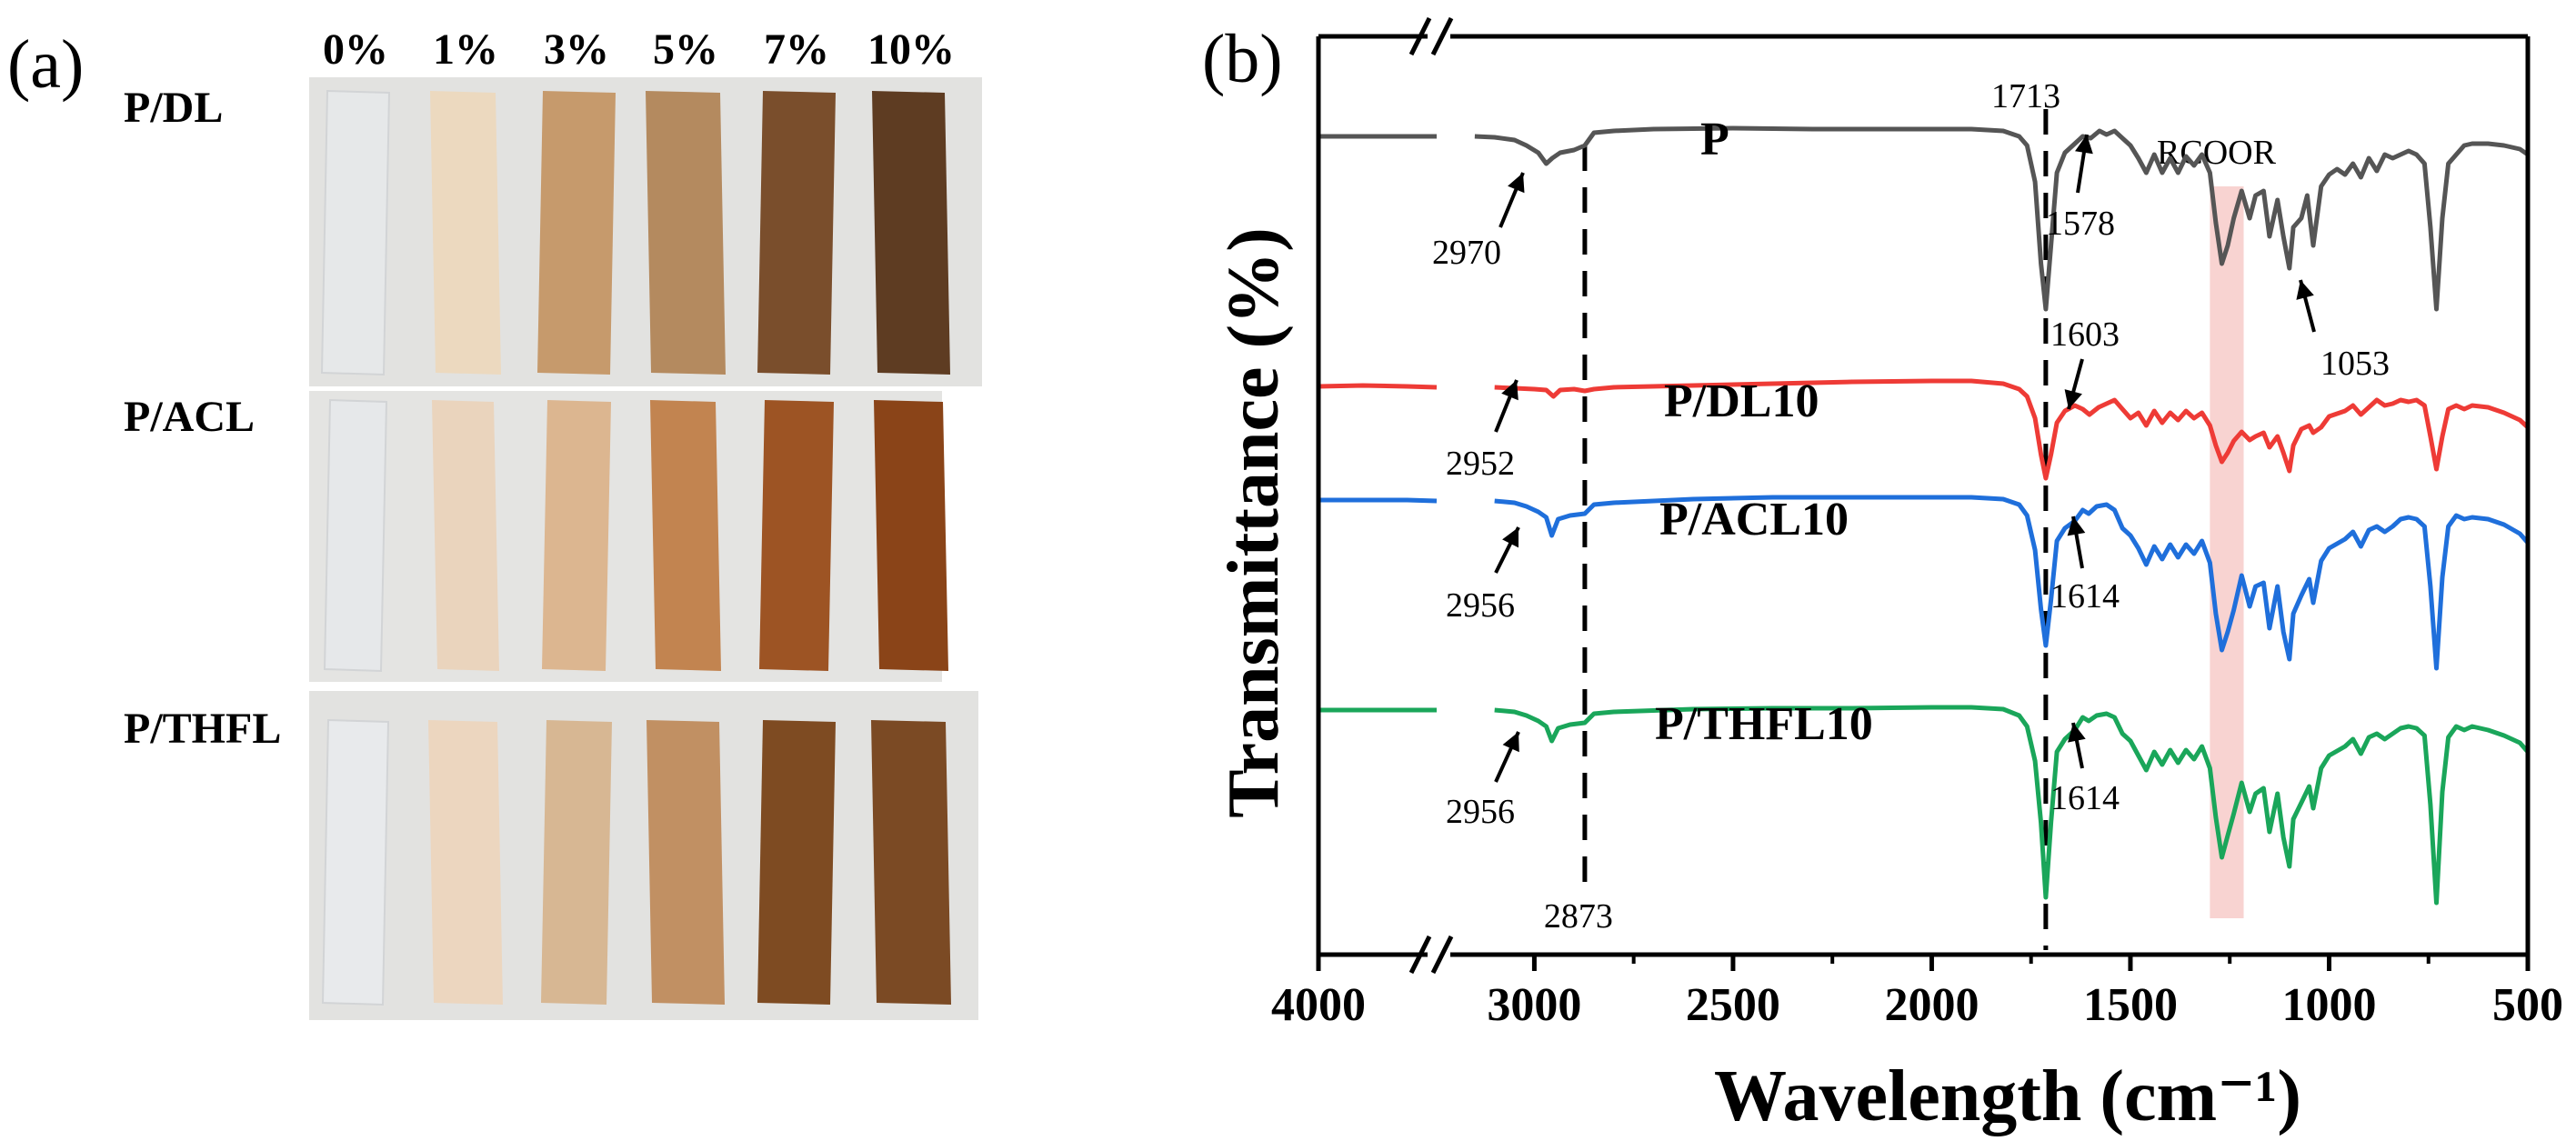  Describe the element at coordinates (1318, 1005) in the screenshot. I see `x-tick-label: 4000` at that location.